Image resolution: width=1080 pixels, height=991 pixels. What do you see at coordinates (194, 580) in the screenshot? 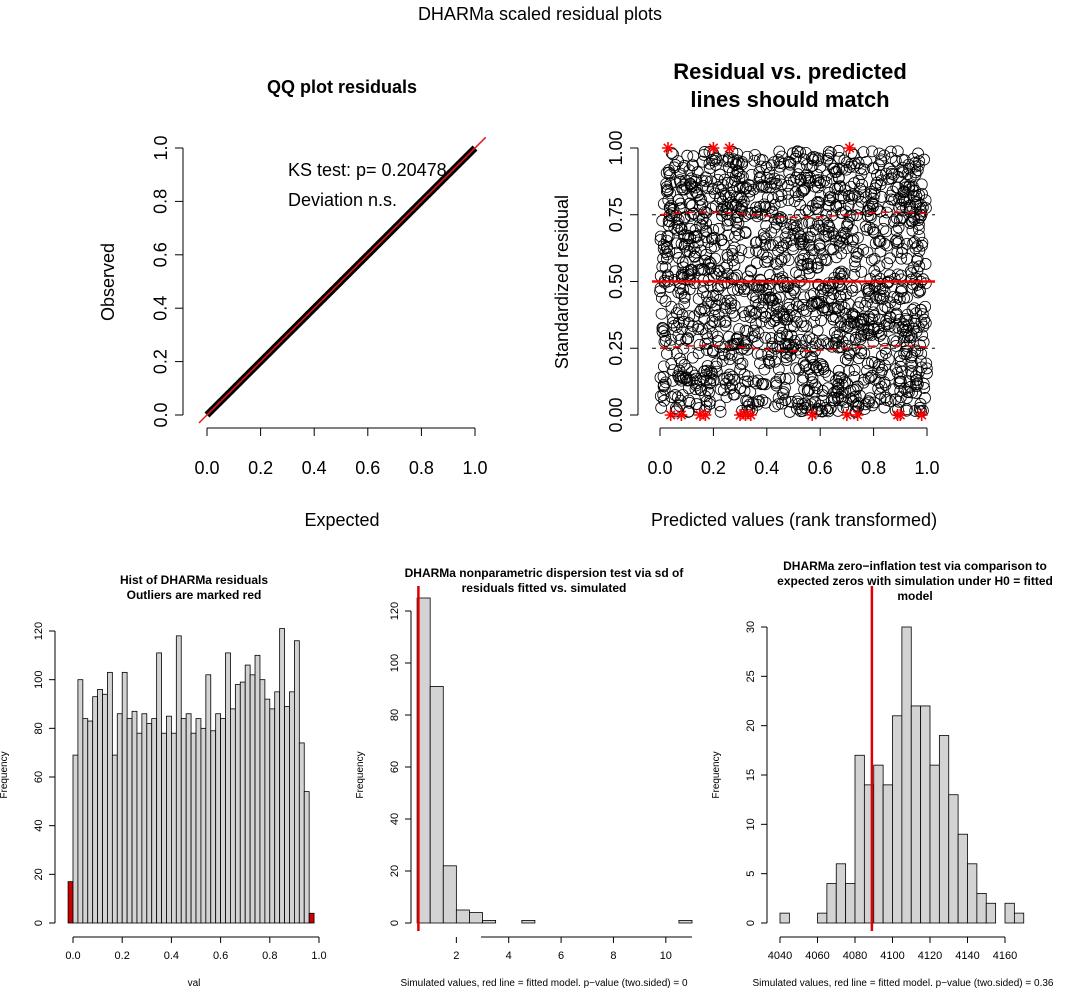
I see `hist-title: Hist of DHARMa residuals` at bounding box center [194, 580].